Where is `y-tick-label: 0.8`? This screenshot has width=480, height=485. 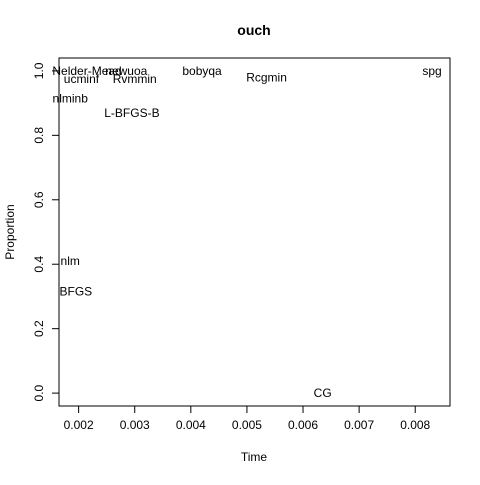
y-tick-label: 0.8 is located at coordinates (39, 135).